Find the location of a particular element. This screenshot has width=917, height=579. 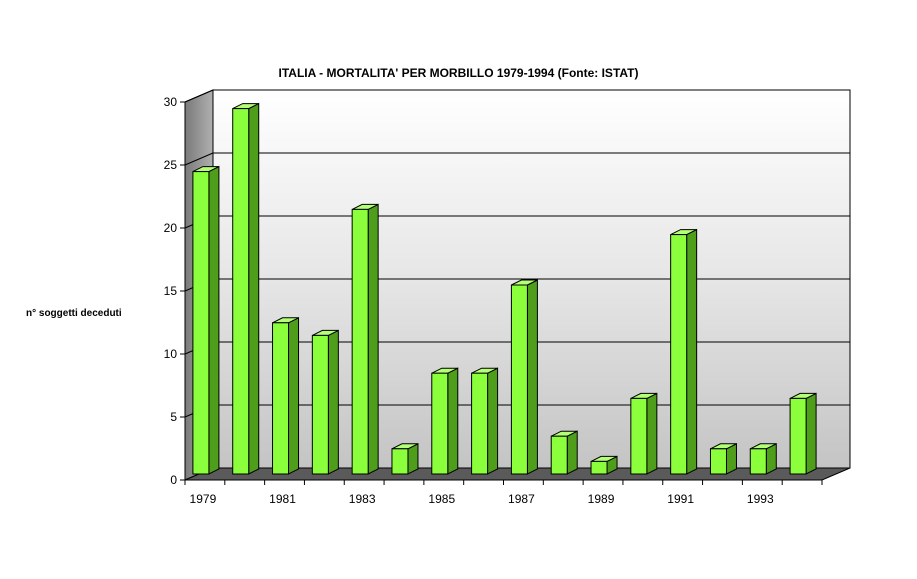

x-tick-label: 1979 is located at coordinates (203, 499).